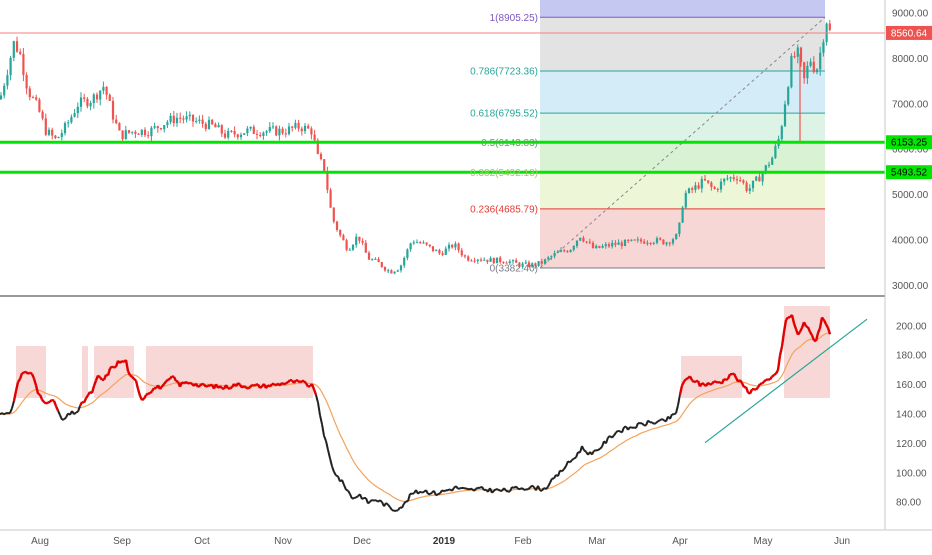  I want to click on fib-level-label: 1(8905.25), so click(514, 18).